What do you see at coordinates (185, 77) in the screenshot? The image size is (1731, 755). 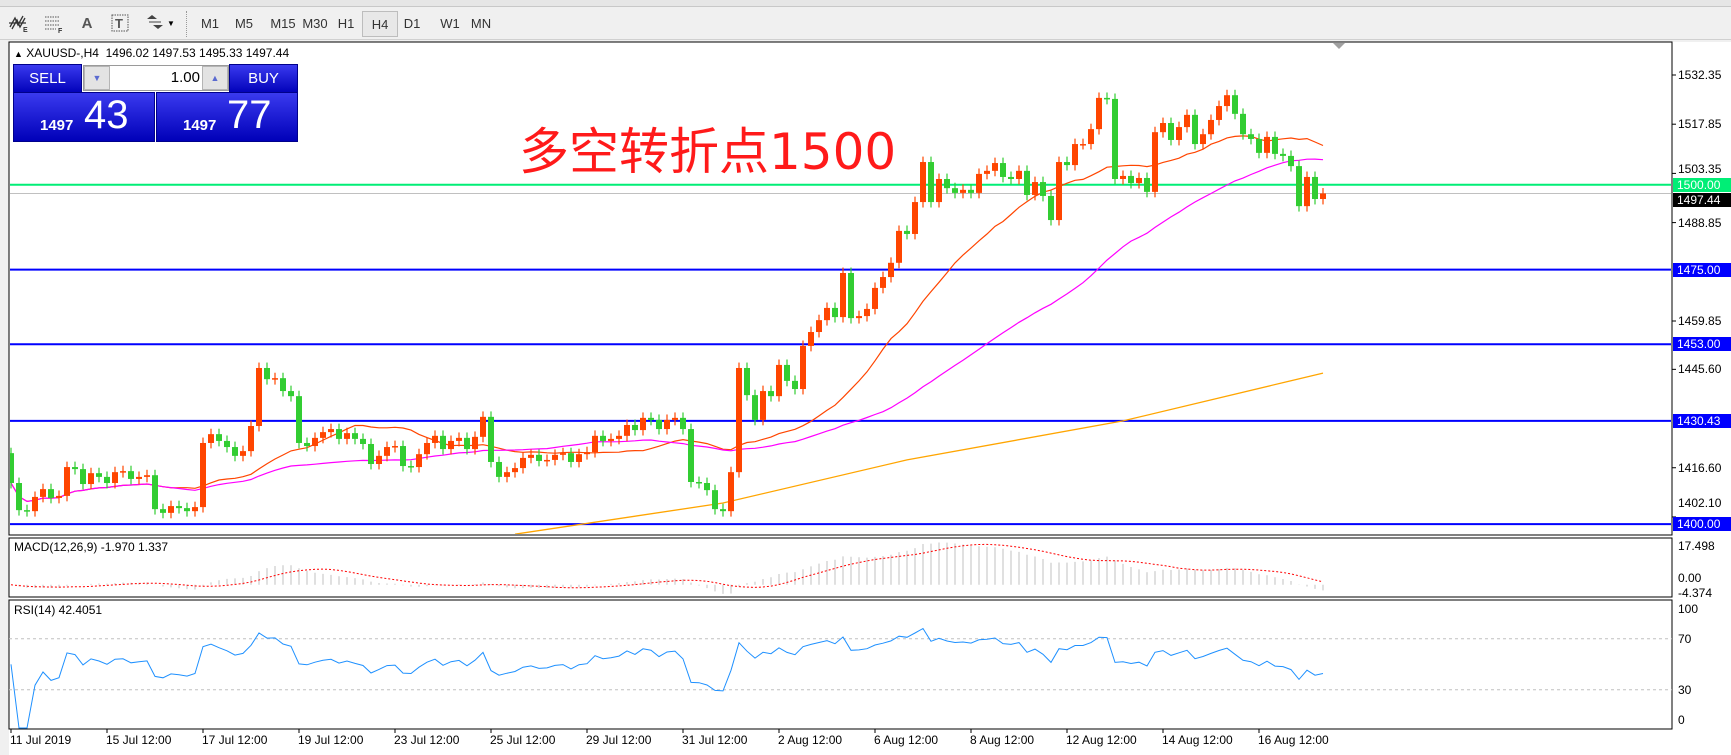 I see `lot-size-value: 1.00` at bounding box center [185, 77].